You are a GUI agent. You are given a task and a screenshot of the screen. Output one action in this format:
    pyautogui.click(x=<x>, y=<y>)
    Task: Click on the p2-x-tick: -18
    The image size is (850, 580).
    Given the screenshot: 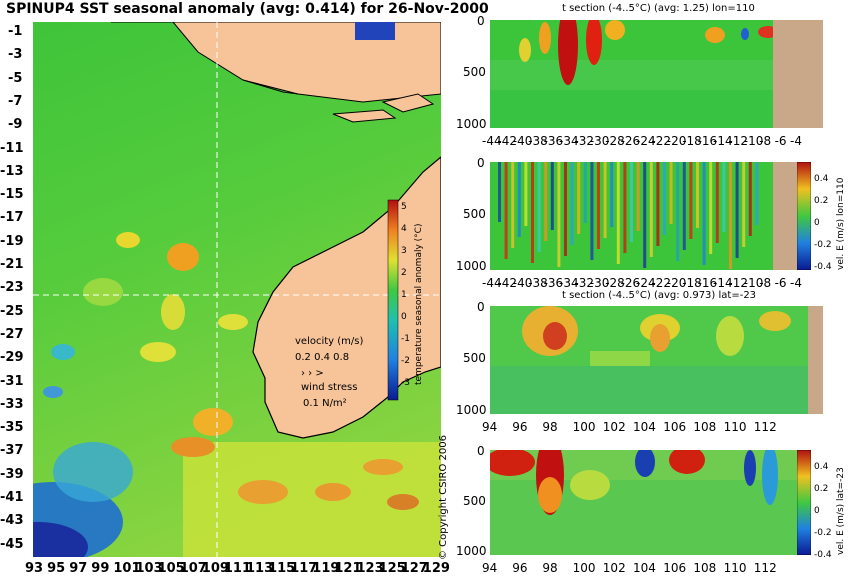 What is the action you would take?
    pyautogui.click(x=692, y=283)
    